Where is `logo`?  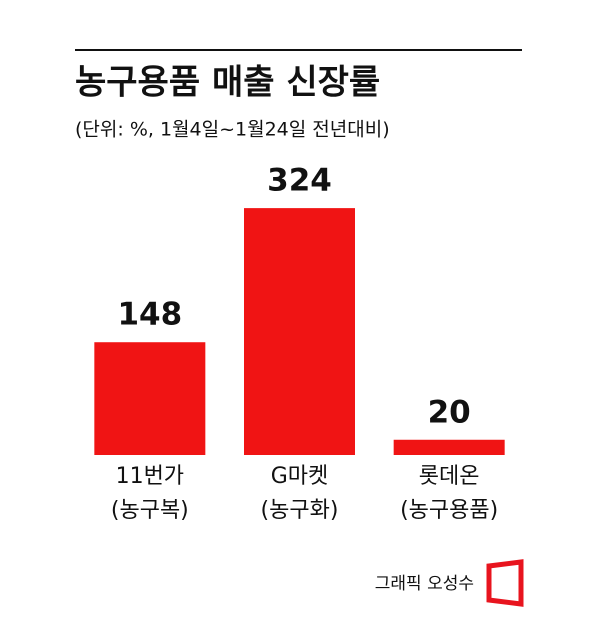
logo is located at coordinates (505, 583).